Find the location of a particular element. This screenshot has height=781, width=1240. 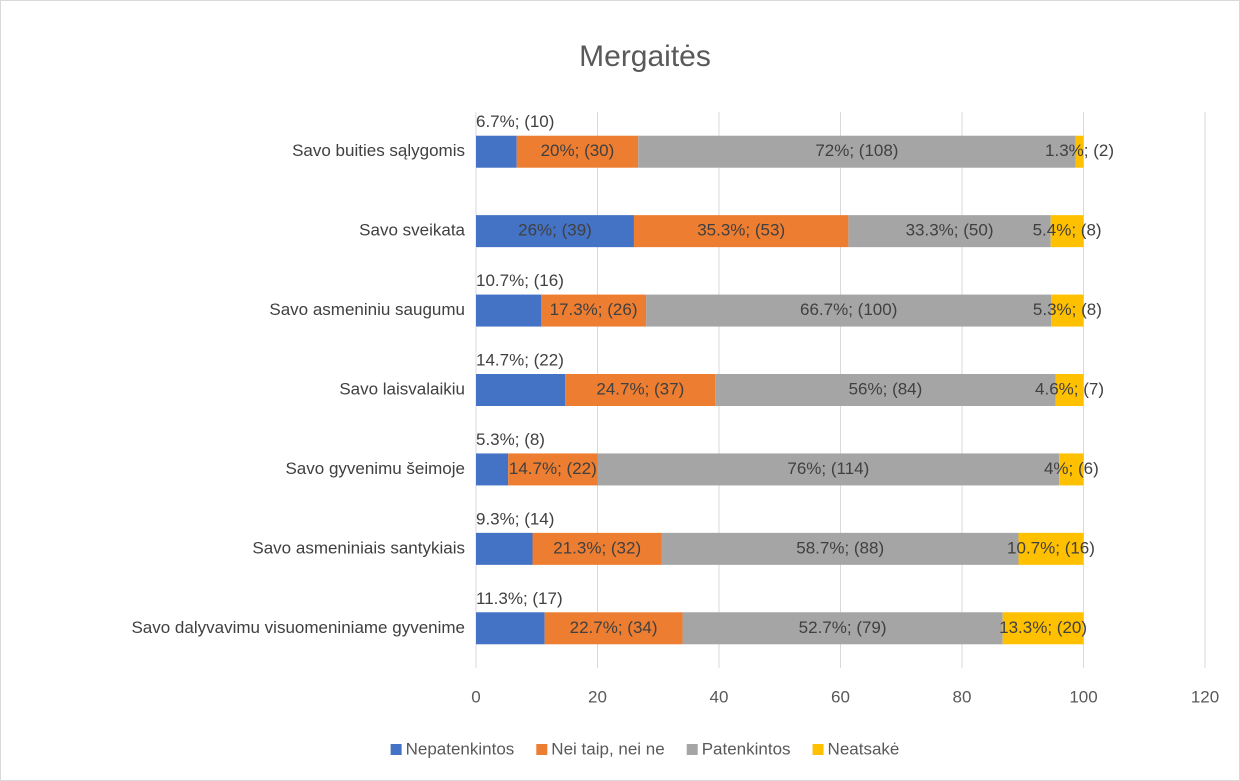

y-tick-label: Savo gyvenimu šeimoje is located at coordinates (375, 468).